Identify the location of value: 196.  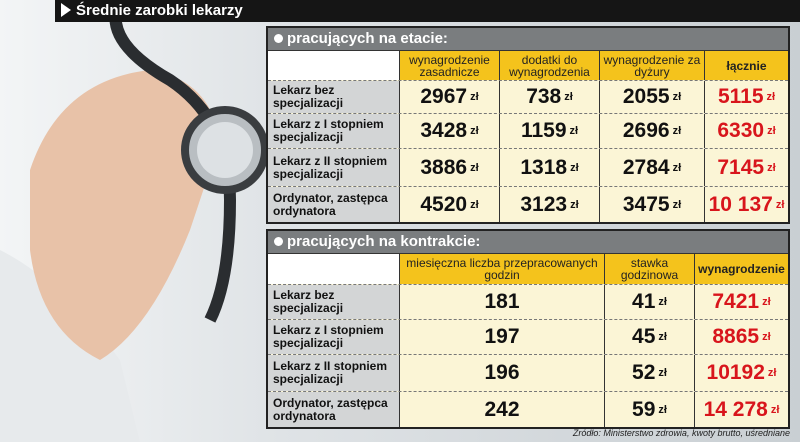
(502, 372).